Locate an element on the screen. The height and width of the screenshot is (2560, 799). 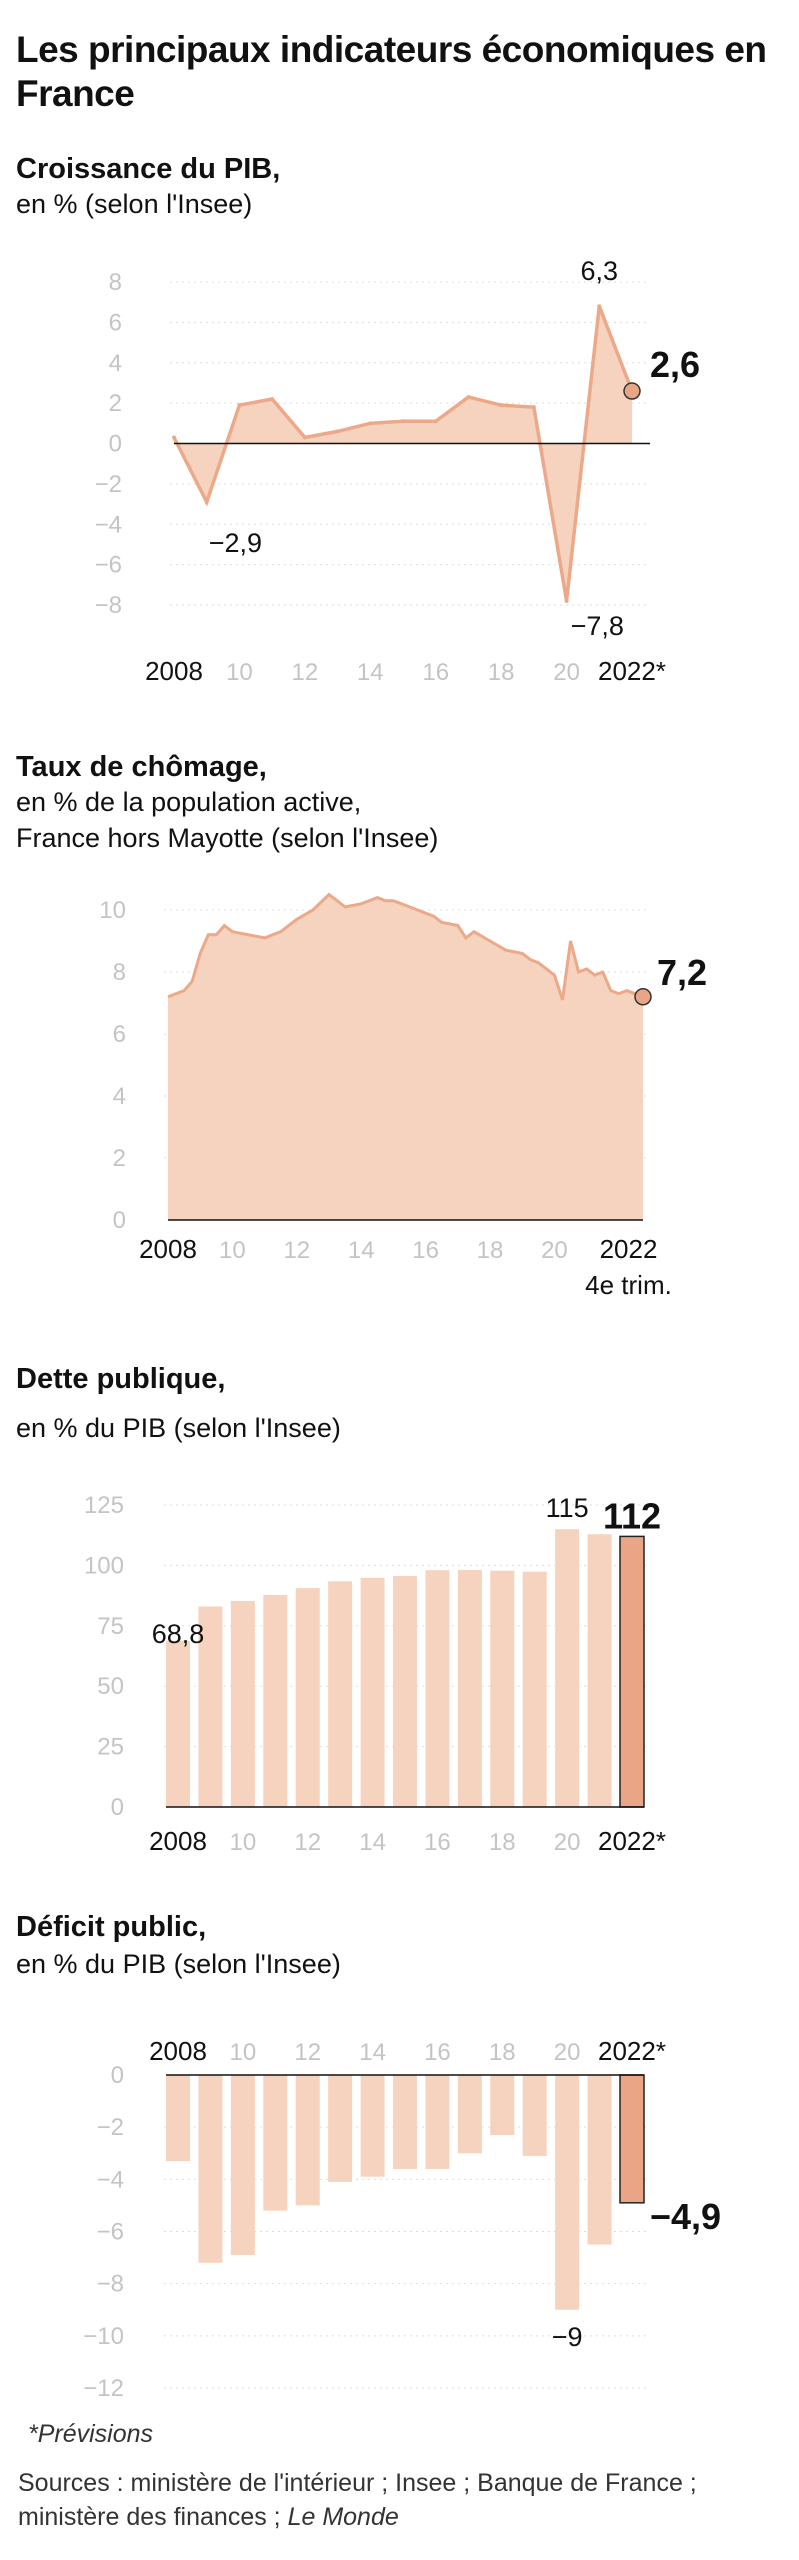
footnote: *Prévisions is located at coordinates (91, 2434).